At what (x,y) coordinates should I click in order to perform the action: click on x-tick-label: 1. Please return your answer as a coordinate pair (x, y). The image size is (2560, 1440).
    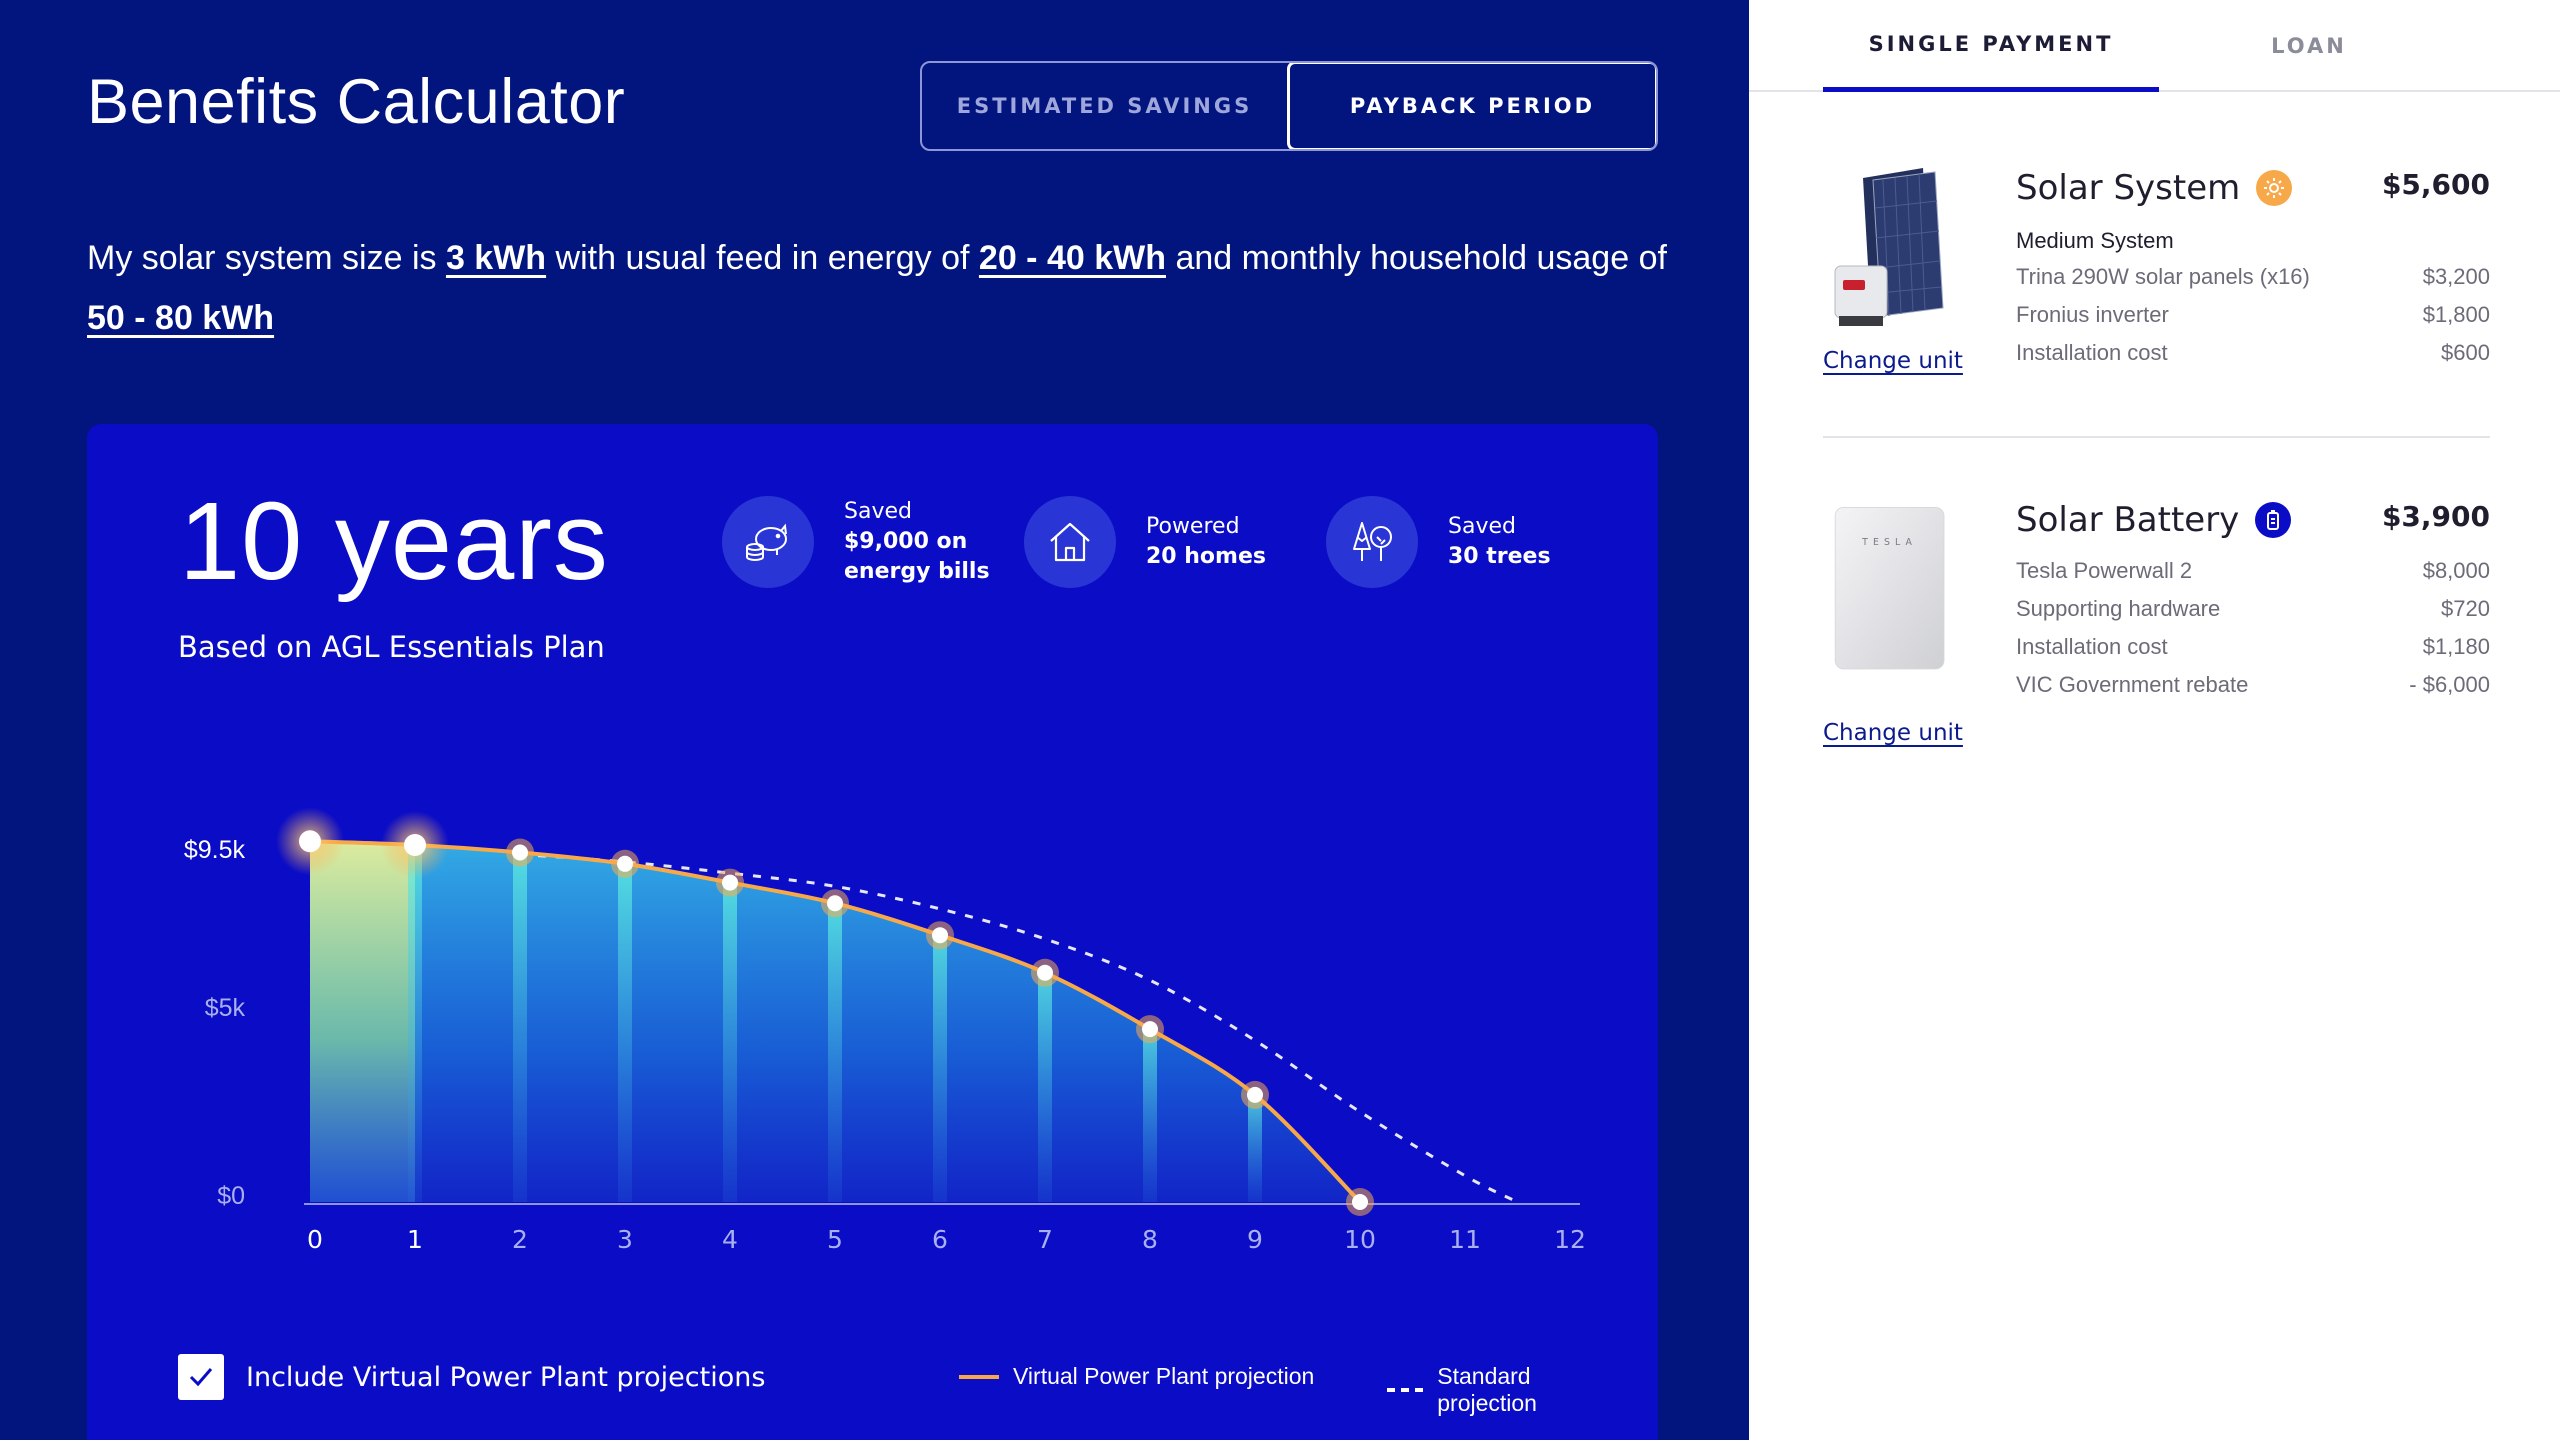
    Looking at the image, I should click on (415, 1239).